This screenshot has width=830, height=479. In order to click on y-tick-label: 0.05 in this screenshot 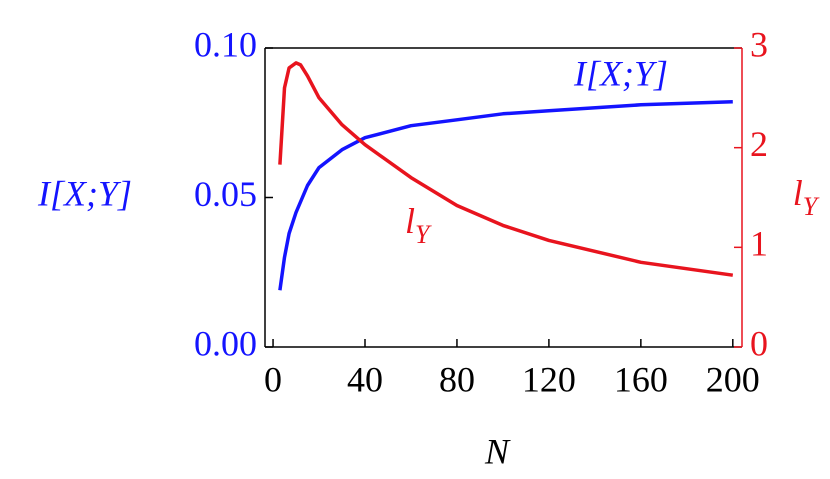, I will do `click(225, 194)`.